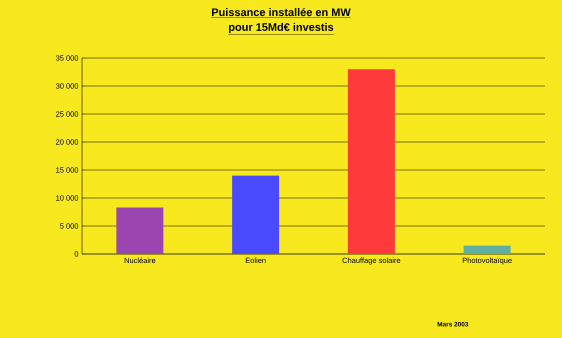 This screenshot has width=562, height=338. What do you see at coordinates (281, 28) in the screenshot?
I see `chart-subtitle: pour 15Md€ investis` at bounding box center [281, 28].